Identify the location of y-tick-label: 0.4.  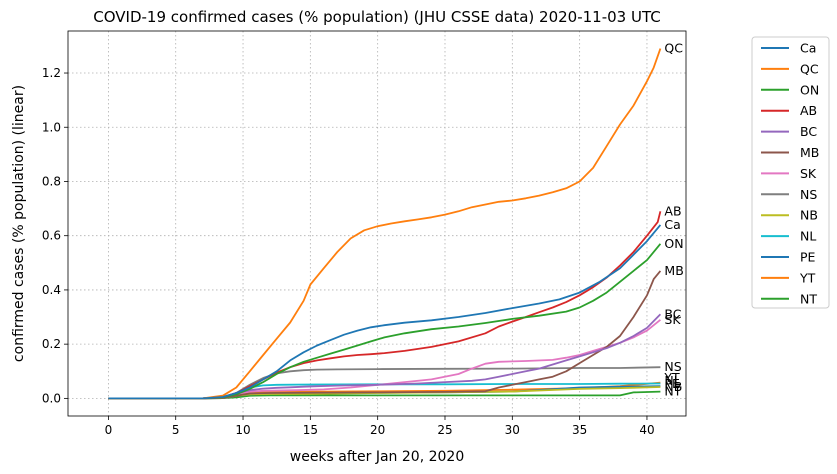
(51, 290).